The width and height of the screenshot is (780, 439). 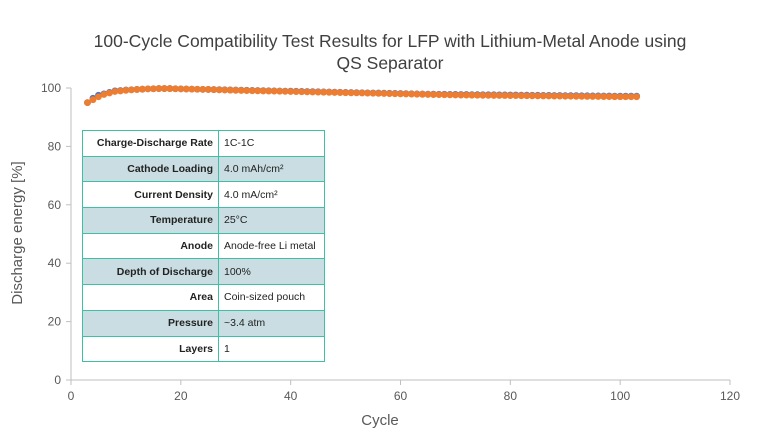 I want to click on table-row: Depth of Discharge 100%, so click(x=203, y=272).